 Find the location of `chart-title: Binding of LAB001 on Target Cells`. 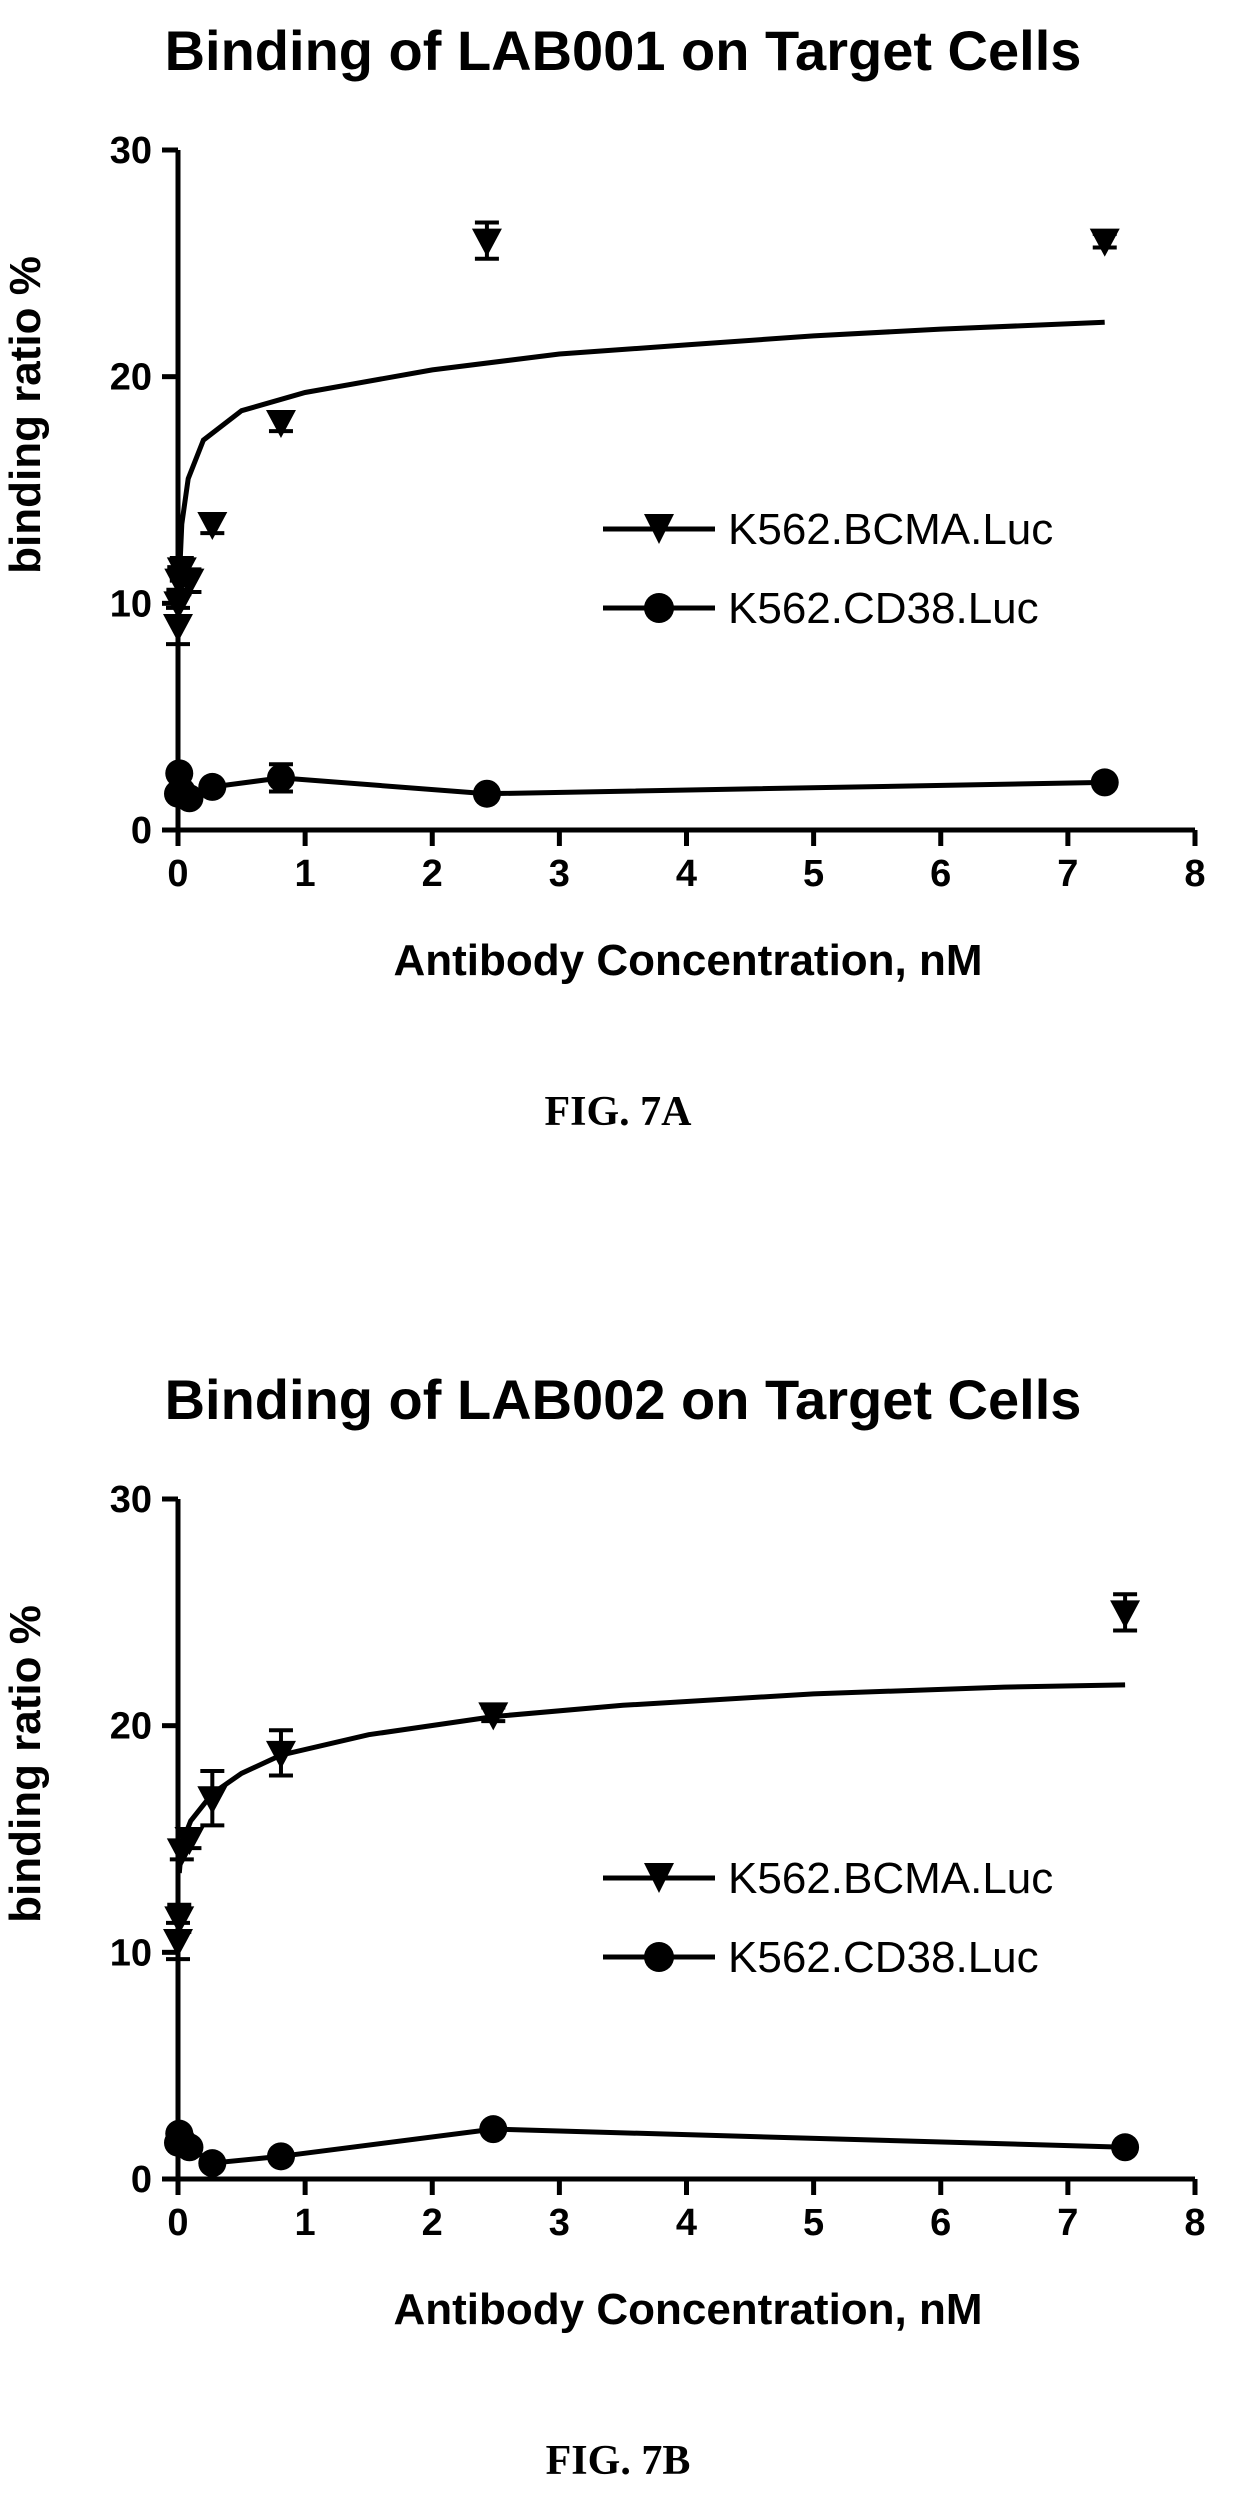

chart-title: Binding of LAB001 on Target Cells is located at coordinates (623, 50).